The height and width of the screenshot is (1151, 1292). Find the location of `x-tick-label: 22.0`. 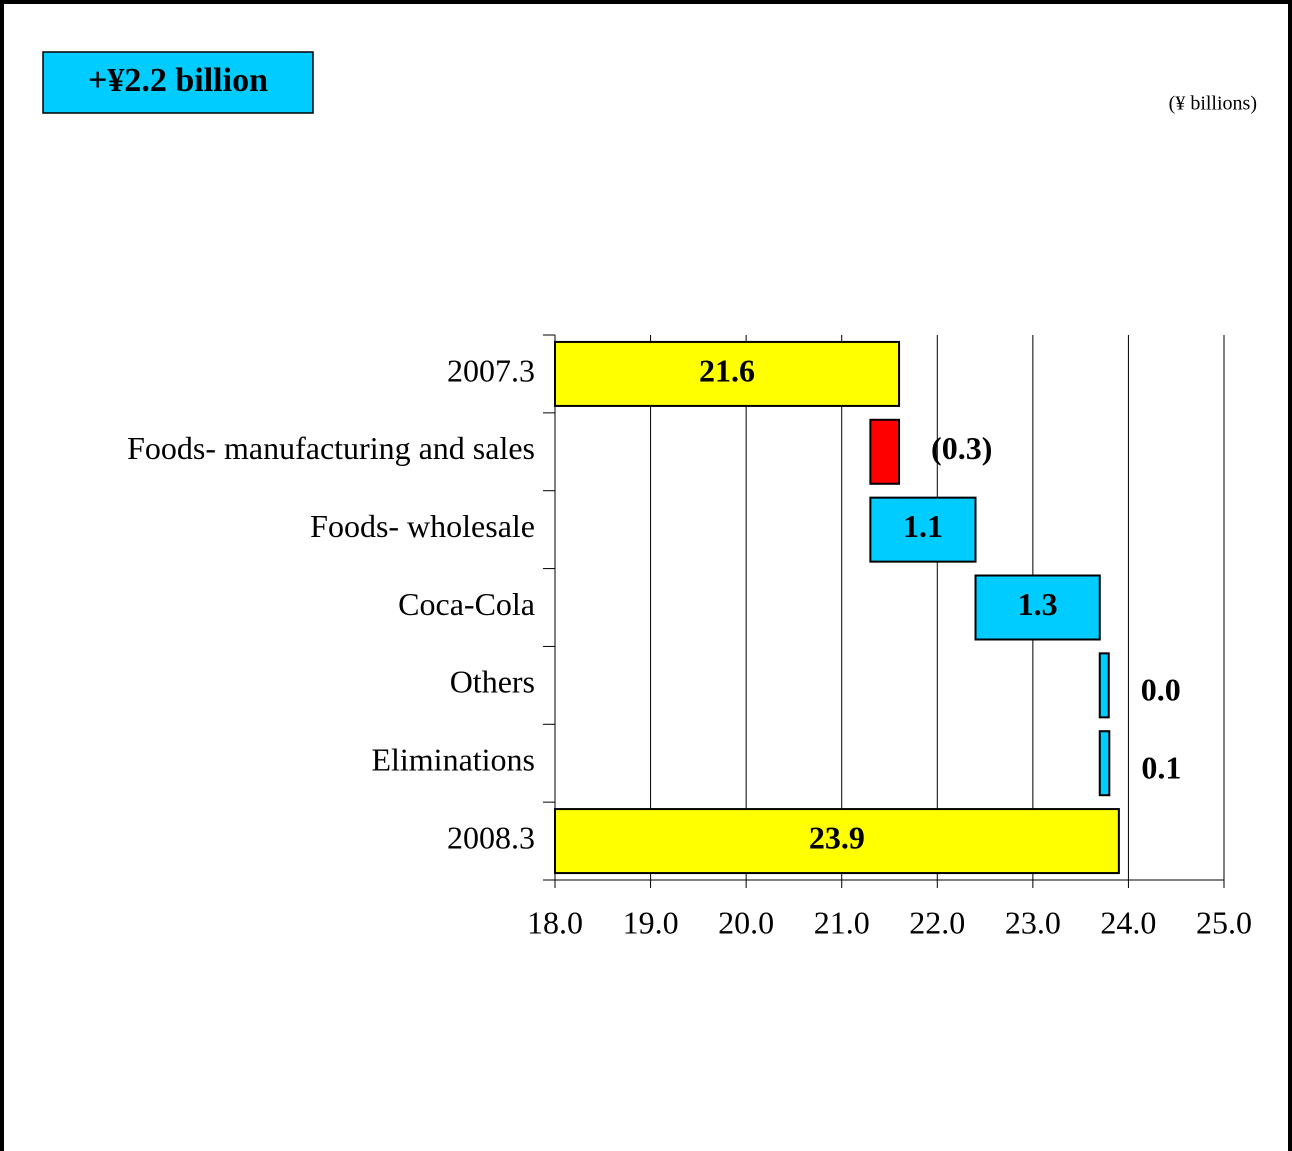

x-tick-label: 22.0 is located at coordinates (937, 922).